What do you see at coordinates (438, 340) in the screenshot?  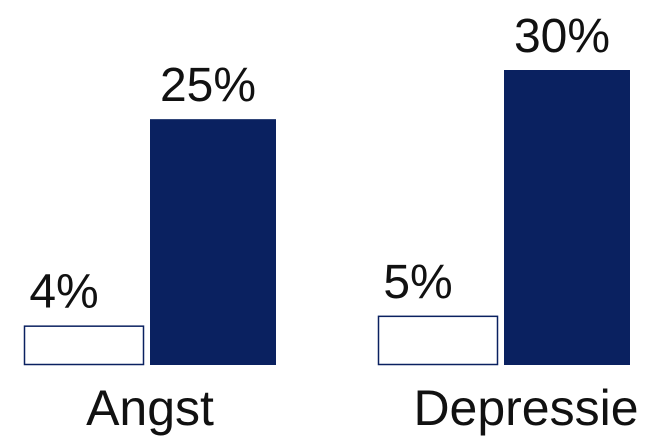 I see `bar-depressie-outline` at bounding box center [438, 340].